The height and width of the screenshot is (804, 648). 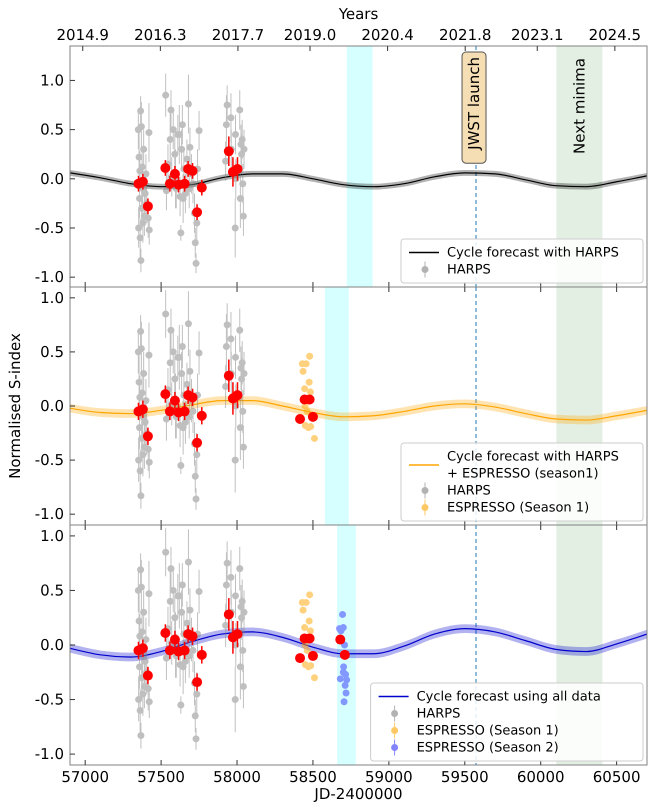 What do you see at coordinates (508, 696) in the screenshot?
I see `legend-label: Cycle forecast using all data` at bounding box center [508, 696].